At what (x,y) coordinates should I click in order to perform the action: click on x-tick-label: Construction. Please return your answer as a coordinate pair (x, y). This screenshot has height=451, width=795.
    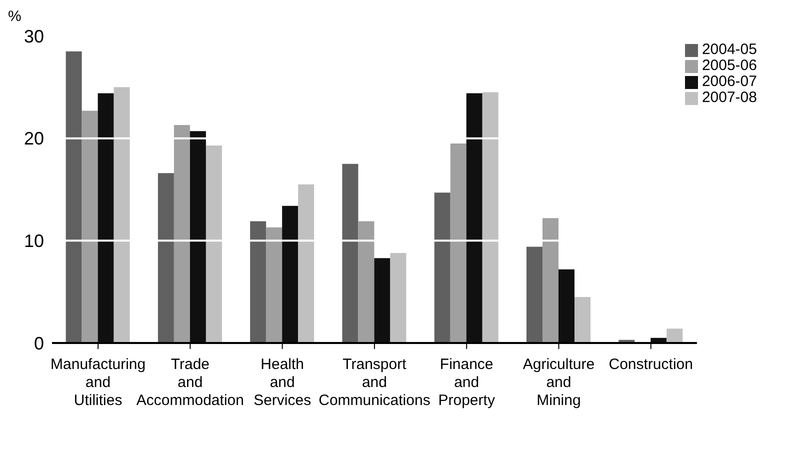
    Looking at the image, I should click on (650, 364).